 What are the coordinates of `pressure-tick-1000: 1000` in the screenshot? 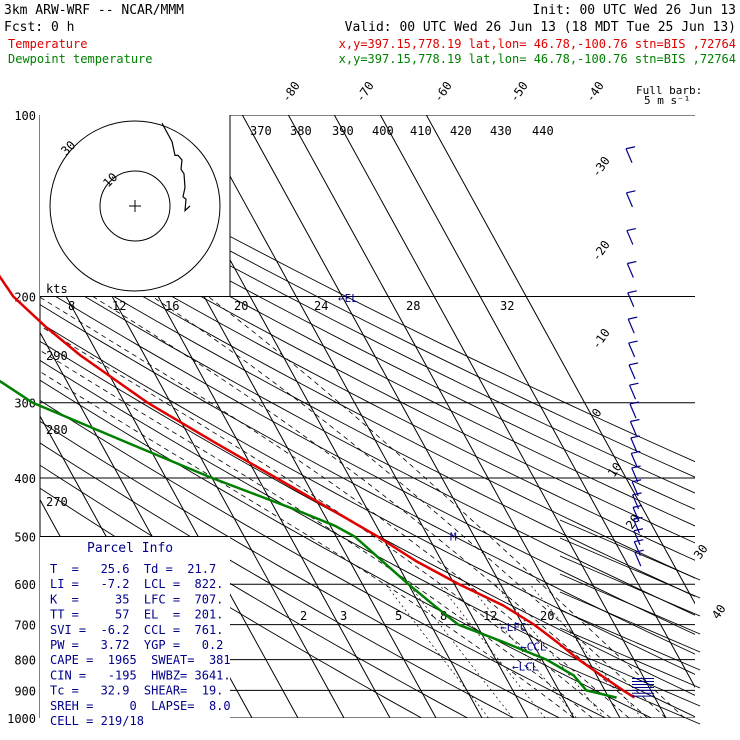 It's located at (21, 719).